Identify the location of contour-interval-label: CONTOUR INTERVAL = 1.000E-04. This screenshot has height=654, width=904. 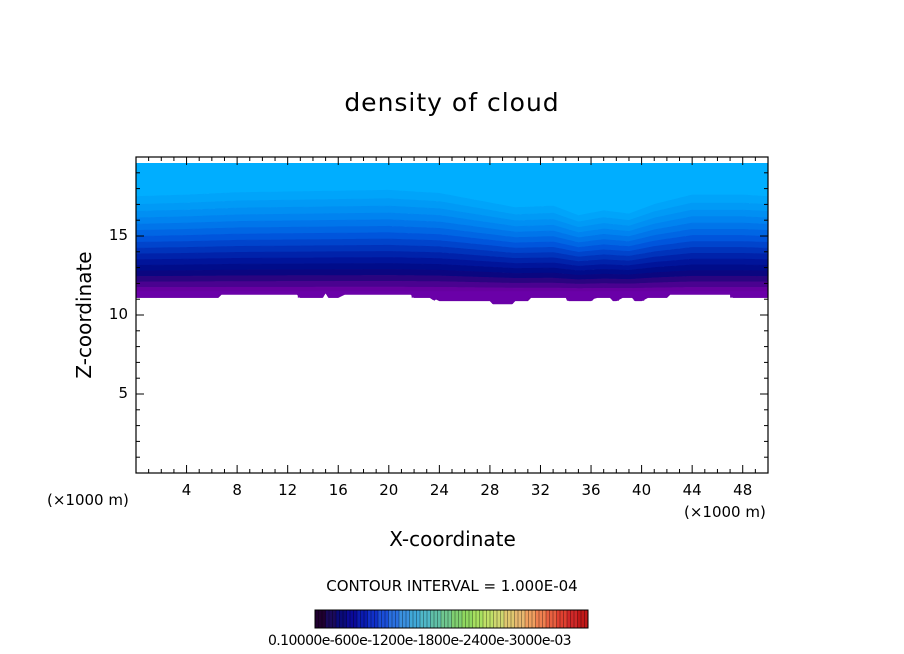
(452, 586).